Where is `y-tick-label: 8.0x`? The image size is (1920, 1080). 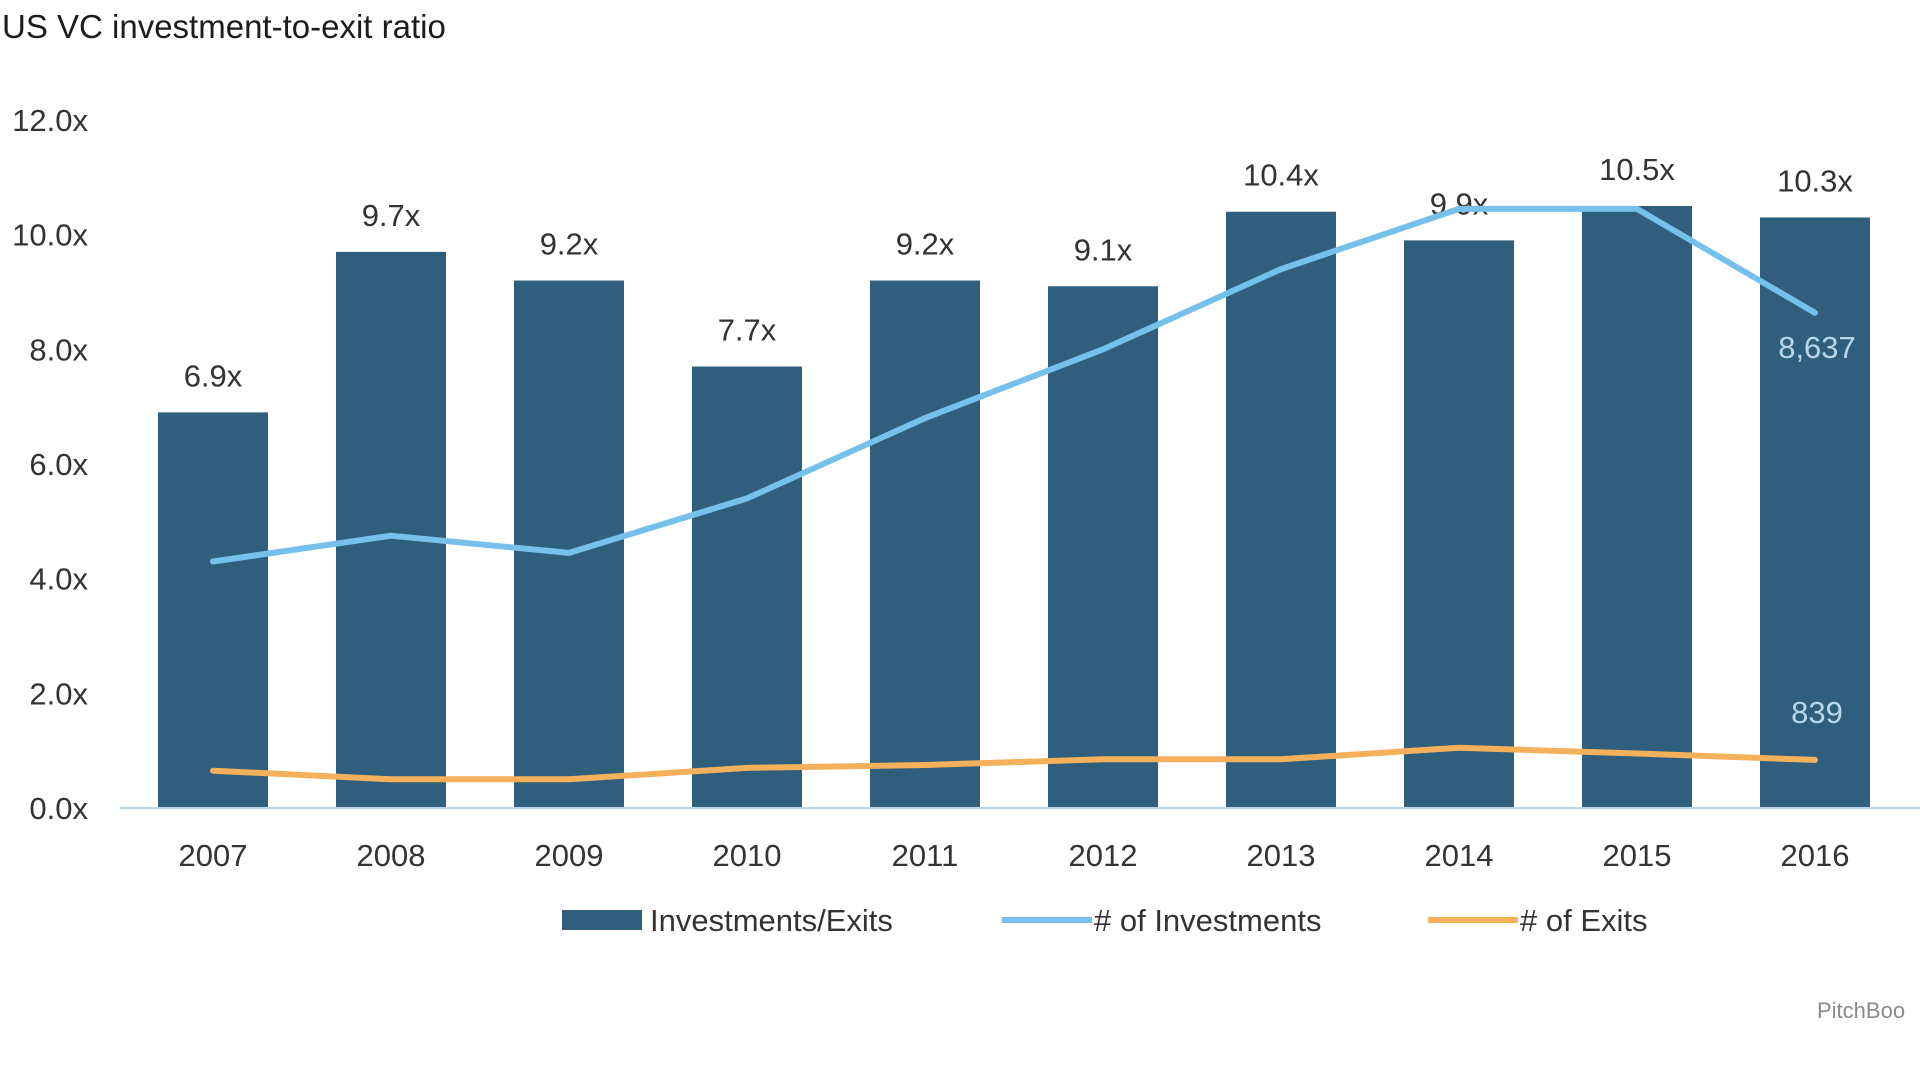
y-tick-label: 8.0x is located at coordinates (58, 349).